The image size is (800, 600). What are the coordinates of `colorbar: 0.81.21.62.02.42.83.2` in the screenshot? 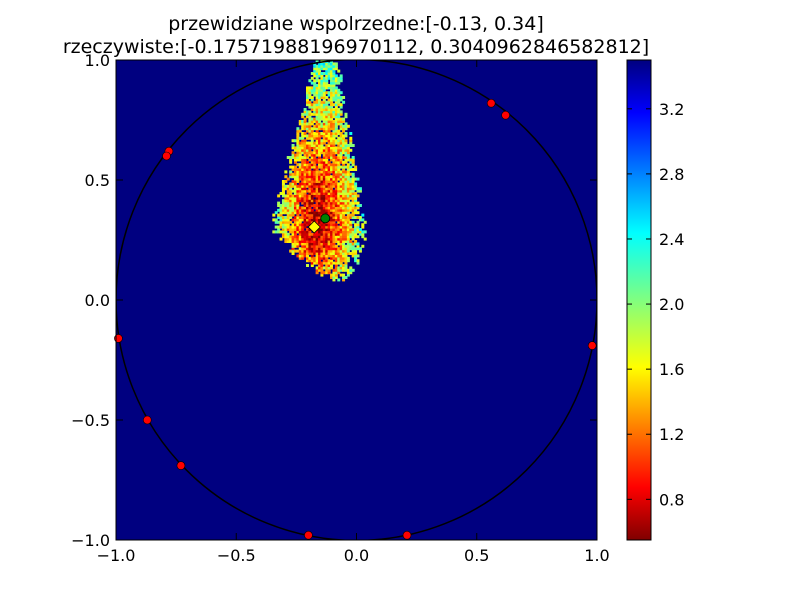 It's located at (655, 300).